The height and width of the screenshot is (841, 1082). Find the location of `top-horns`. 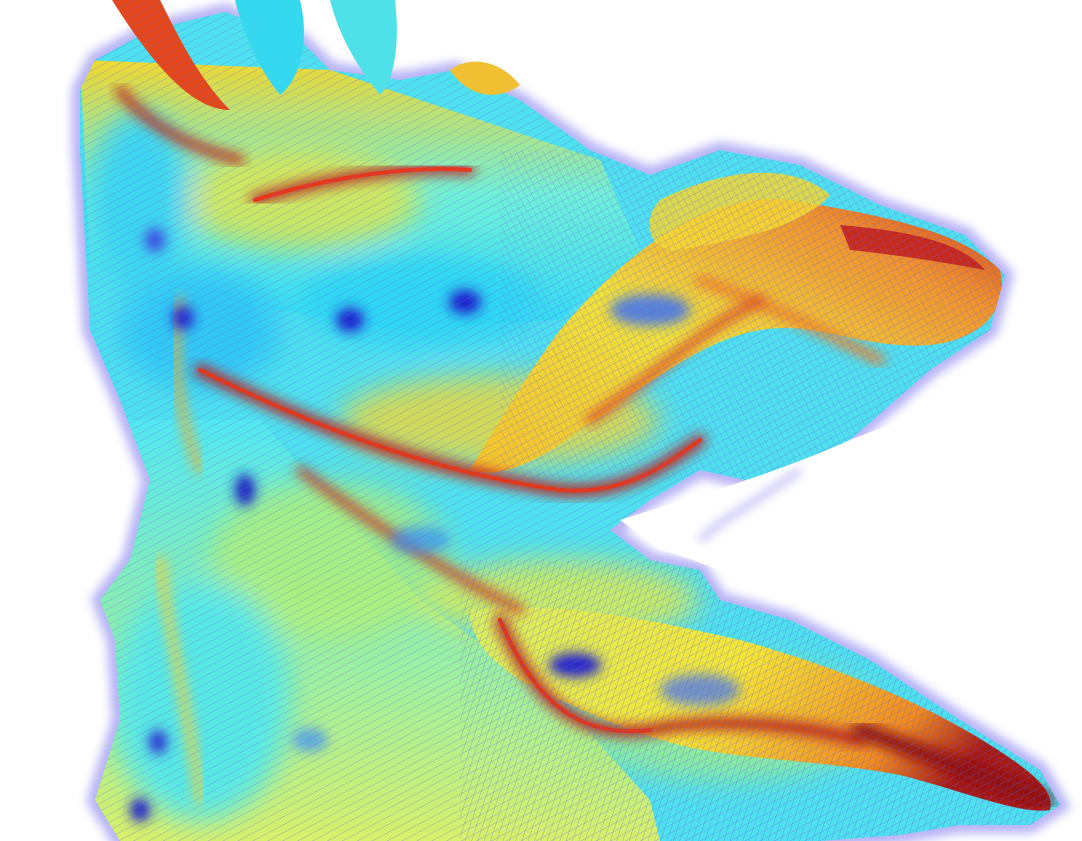

top-horns is located at coordinates (316, 55).